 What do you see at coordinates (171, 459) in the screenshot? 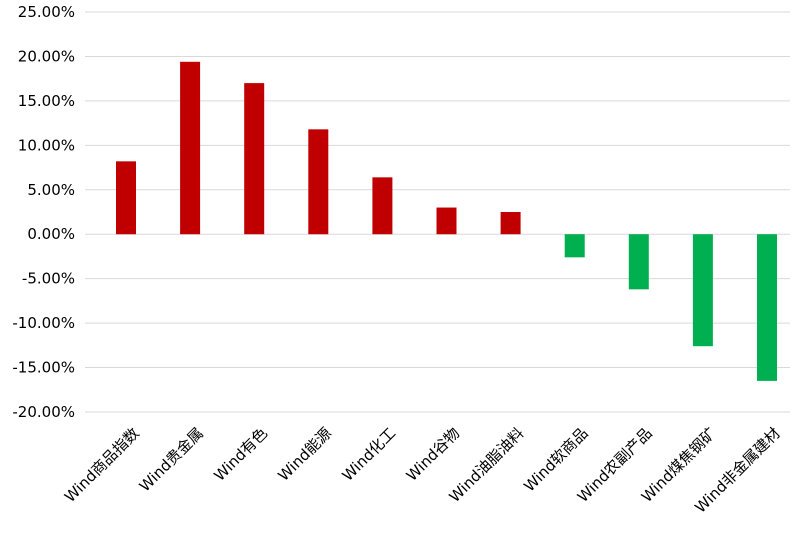
I see `x-category-label: Wind贵金属` at bounding box center [171, 459].